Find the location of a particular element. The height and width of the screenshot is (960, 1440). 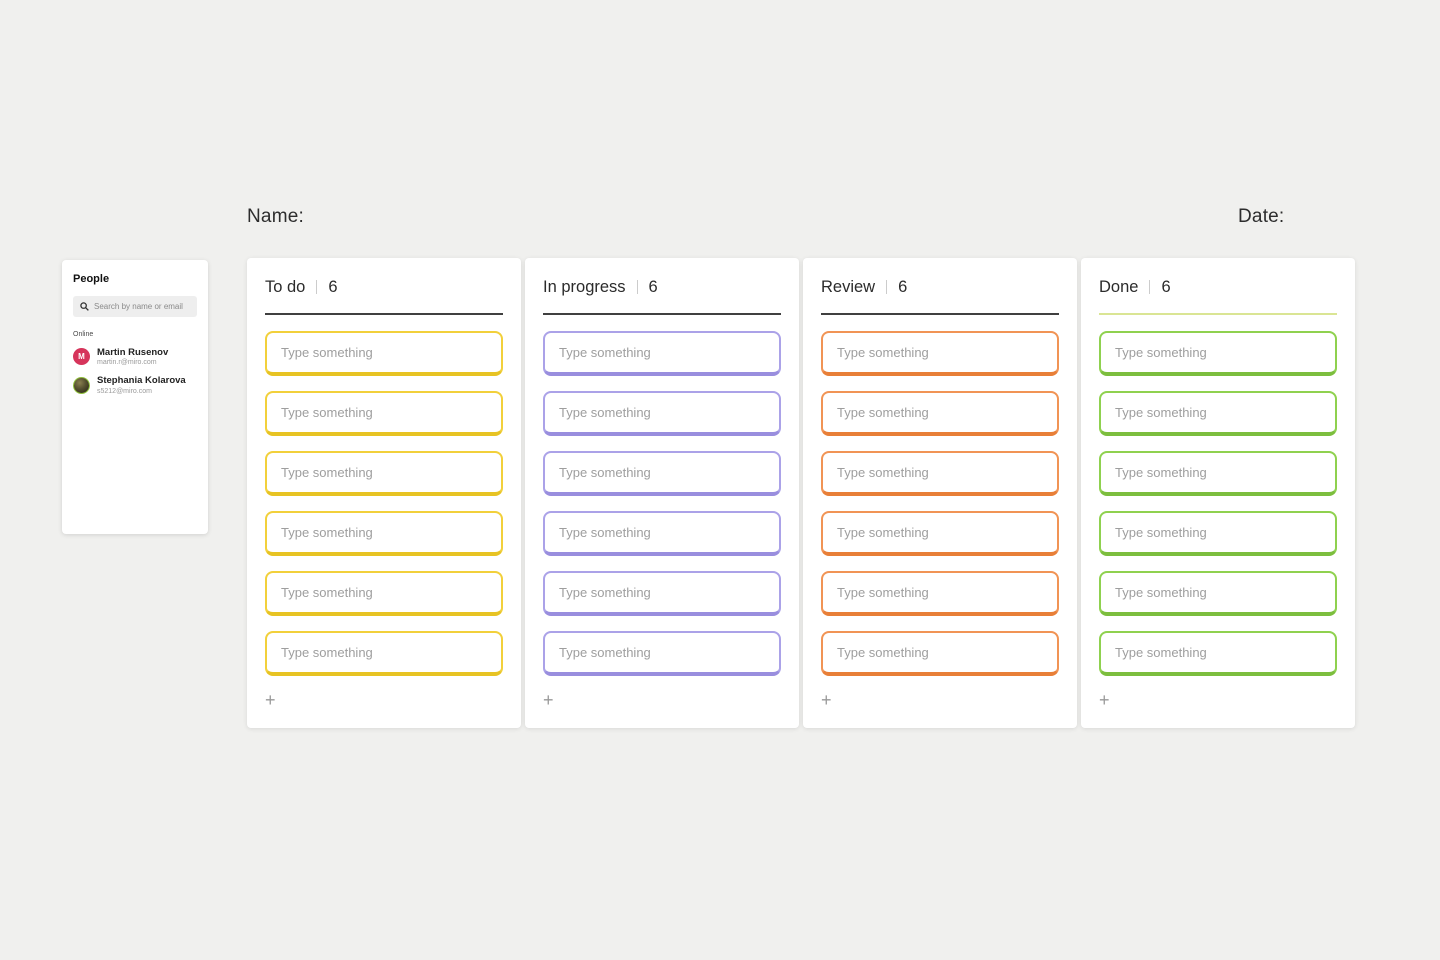

avatar is located at coordinates (81, 385).